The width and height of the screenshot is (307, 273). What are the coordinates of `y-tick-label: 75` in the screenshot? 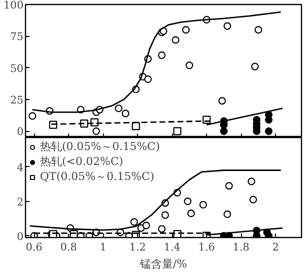 It's located at (17, 37).